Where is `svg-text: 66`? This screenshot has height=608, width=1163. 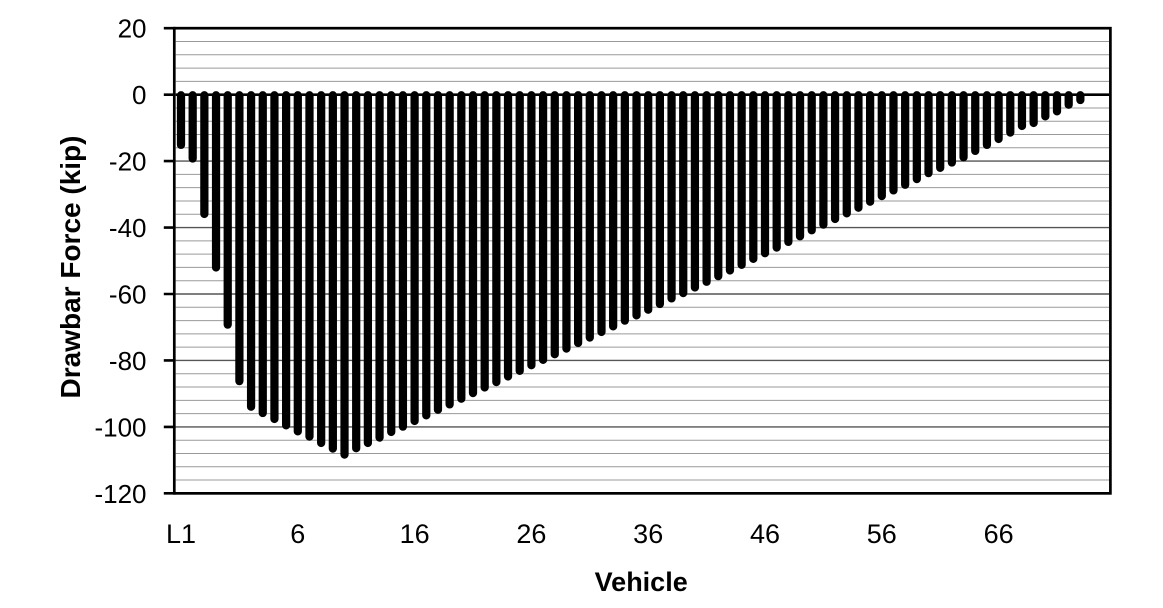 svg-text: 66 is located at coordinates (999, 534).